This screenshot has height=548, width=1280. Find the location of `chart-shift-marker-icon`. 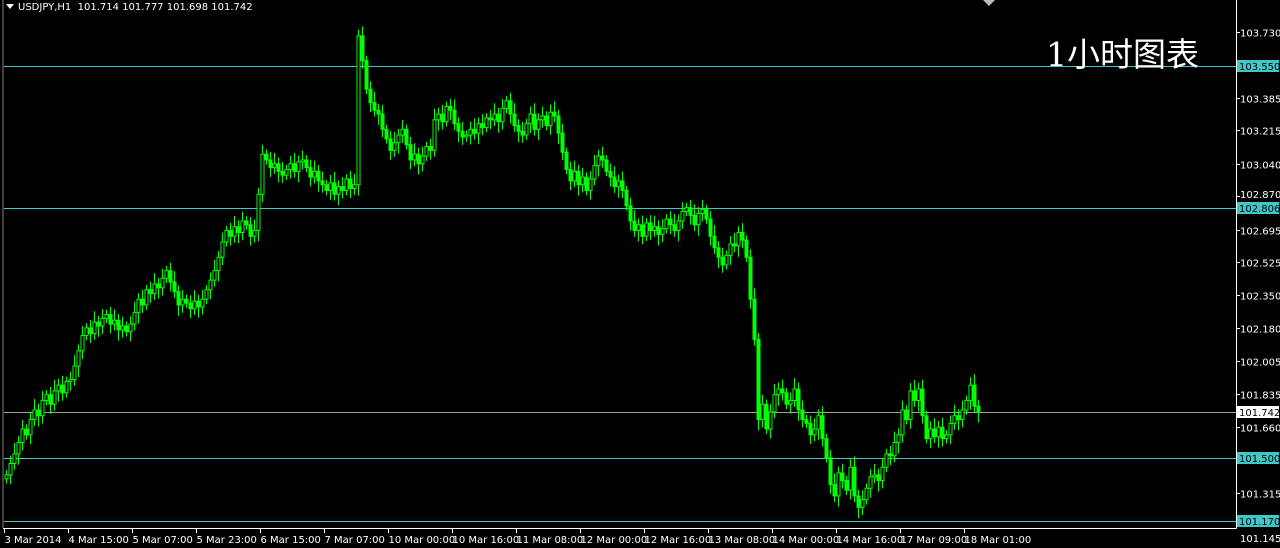

chart-shift-marker-icon is located at coordinates (989, 3).